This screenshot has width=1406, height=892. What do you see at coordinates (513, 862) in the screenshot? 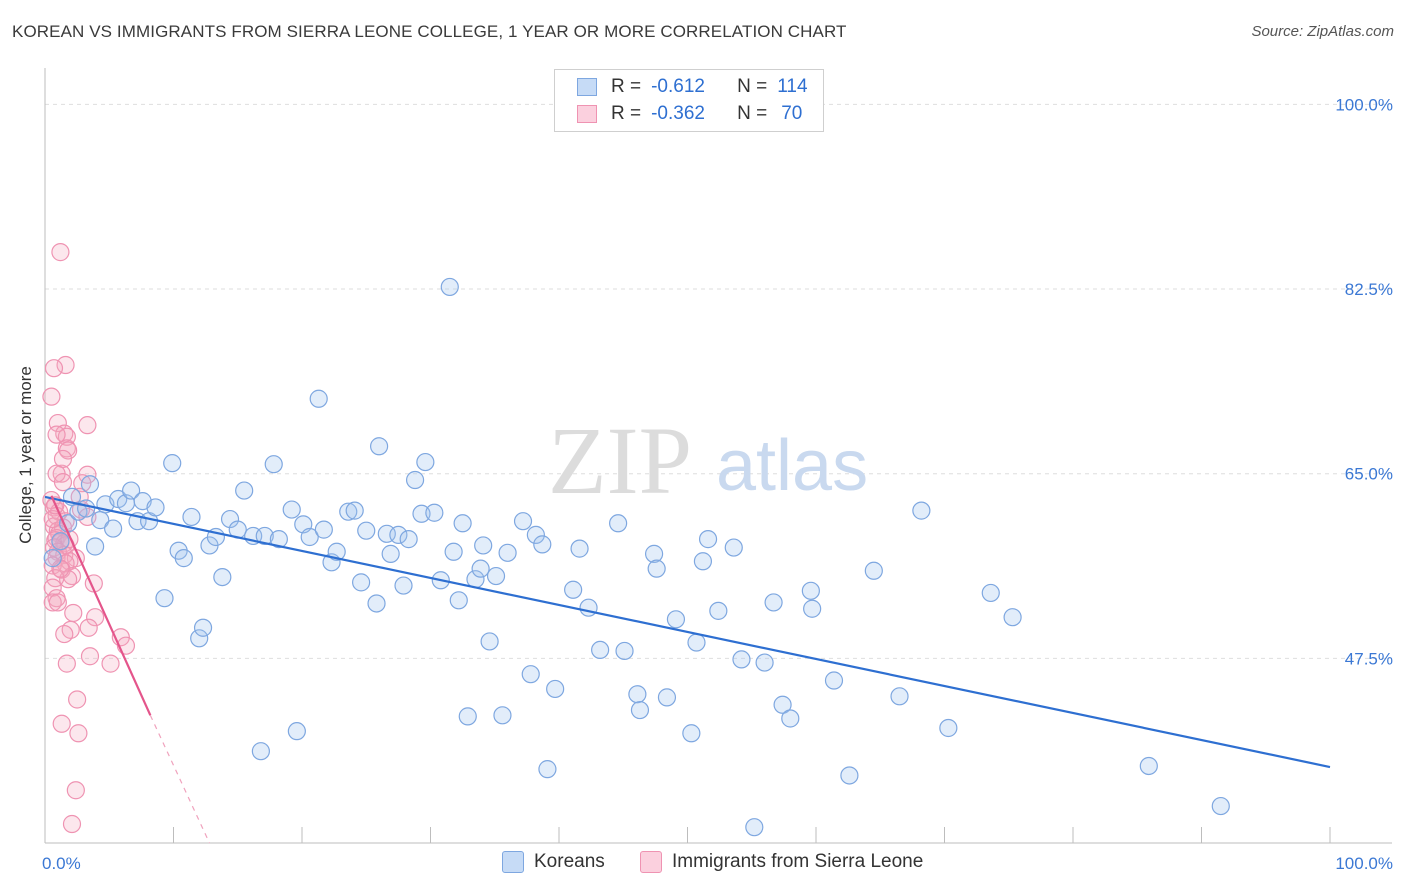
I see `bottom-legend-swatch-koreans` at bounding box center [513, 862].